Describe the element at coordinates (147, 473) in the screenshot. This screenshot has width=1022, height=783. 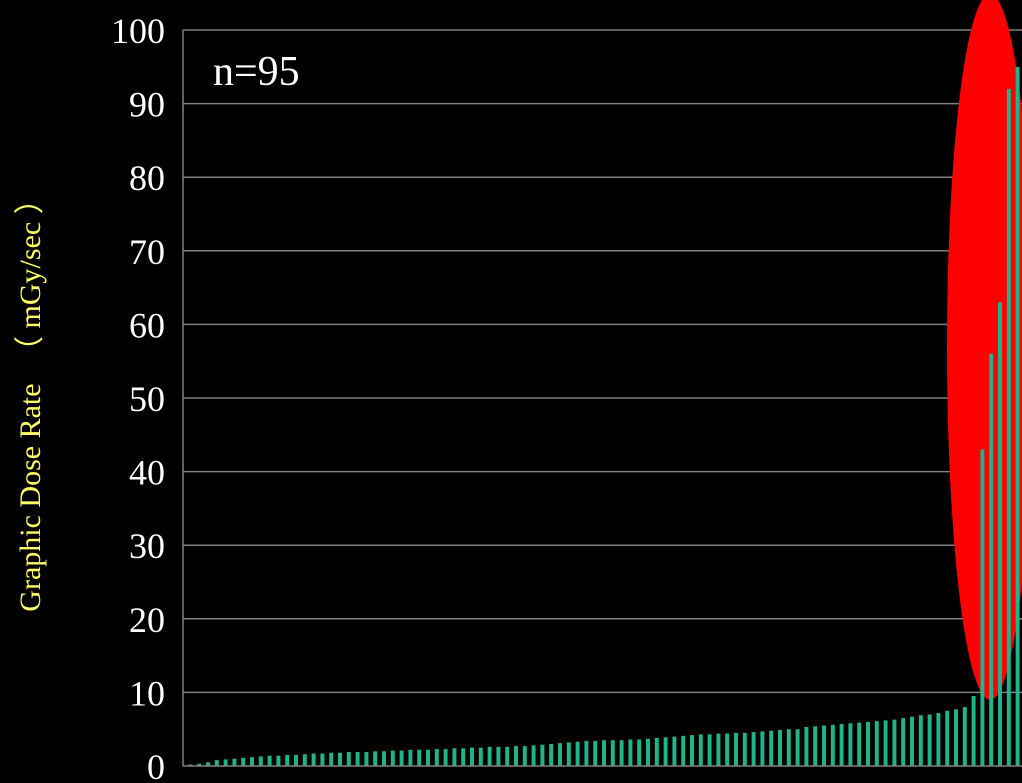
I see `y-tick-label: 40` at that location.